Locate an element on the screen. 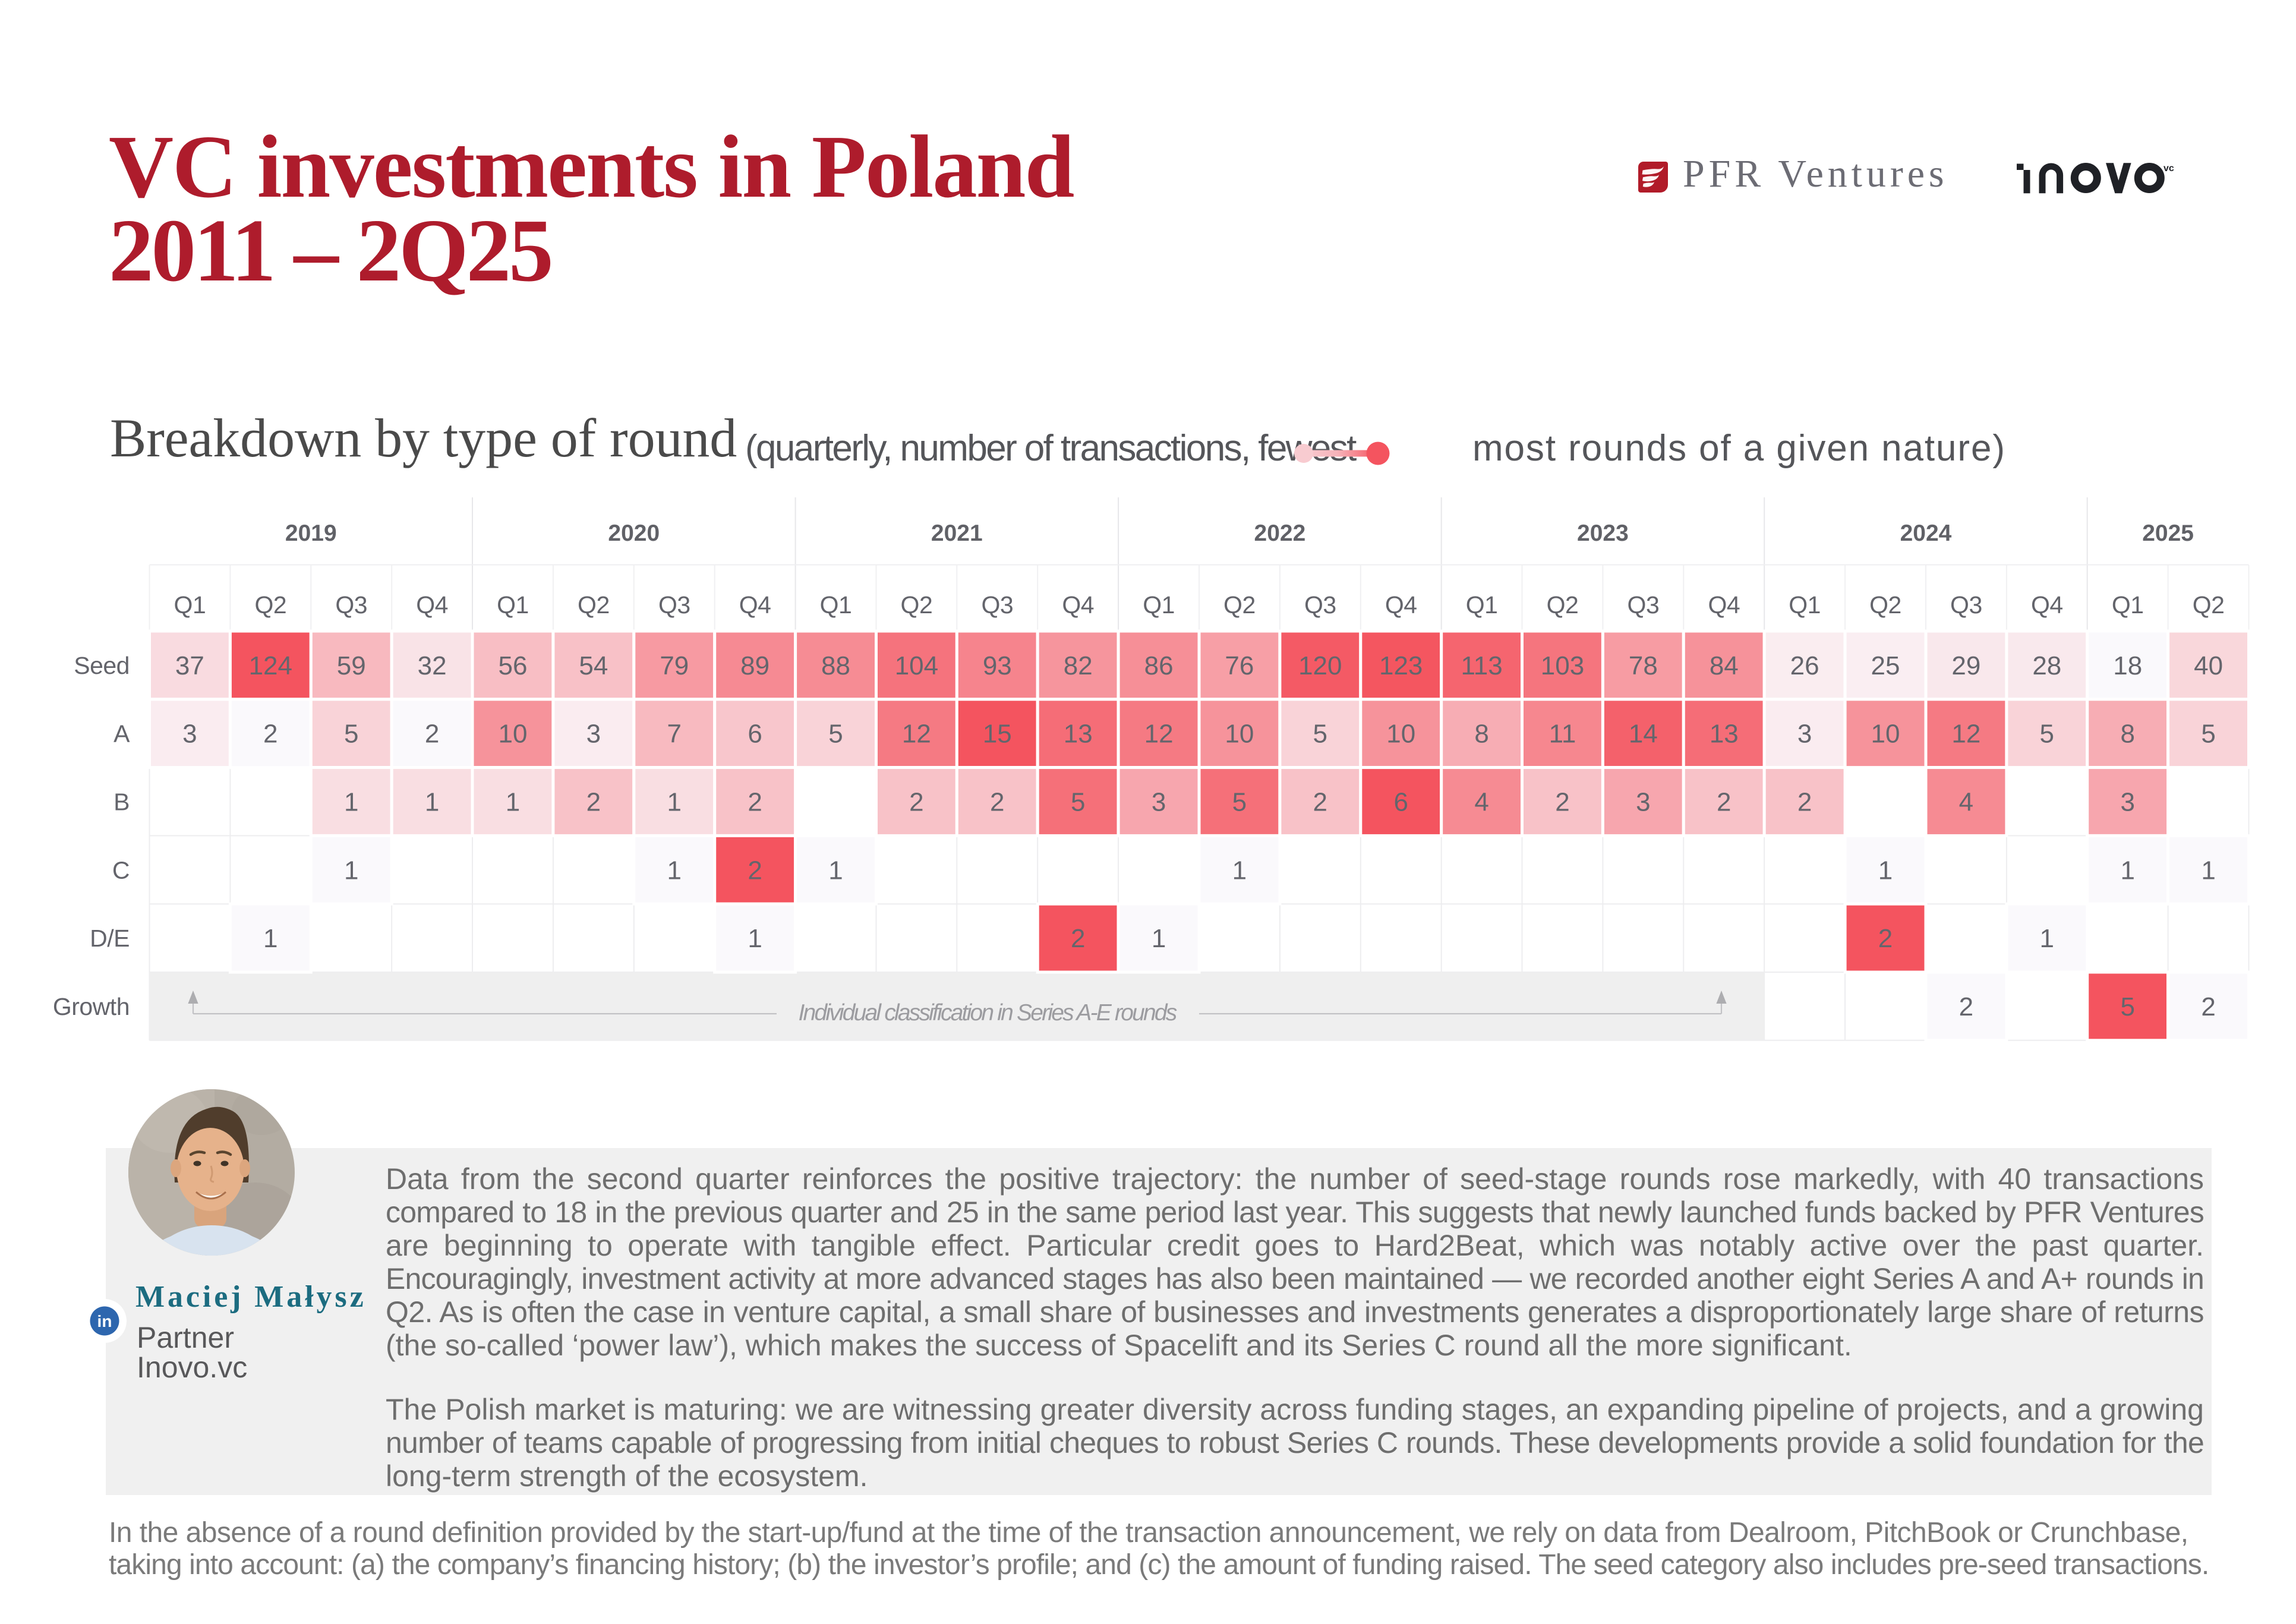 This screenshot has width=2296, height=1624. svg-text: 11 is located at coordinates (1562, 734).